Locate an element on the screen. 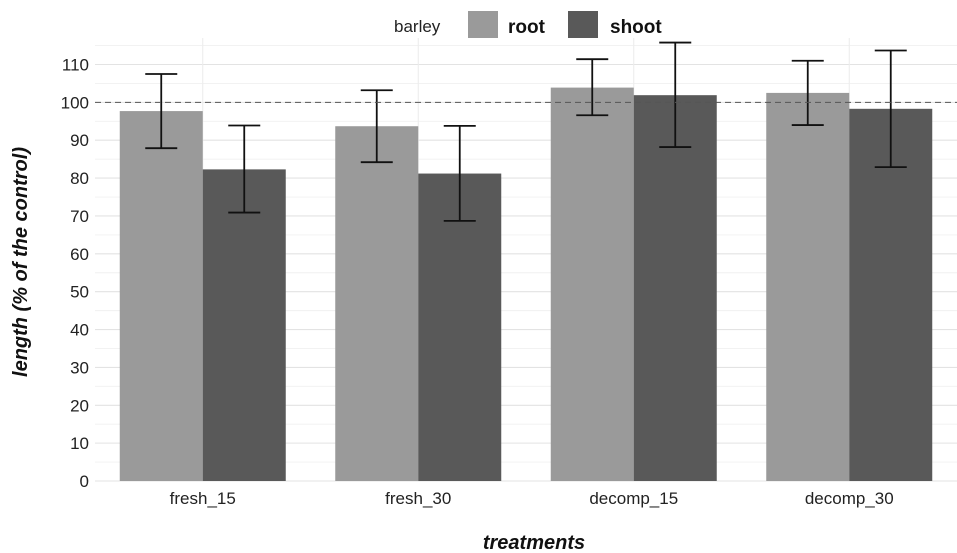 The width and height of the screenshot is (957, 553). y-tick-label: 100 is located at coordinates (75, 102).